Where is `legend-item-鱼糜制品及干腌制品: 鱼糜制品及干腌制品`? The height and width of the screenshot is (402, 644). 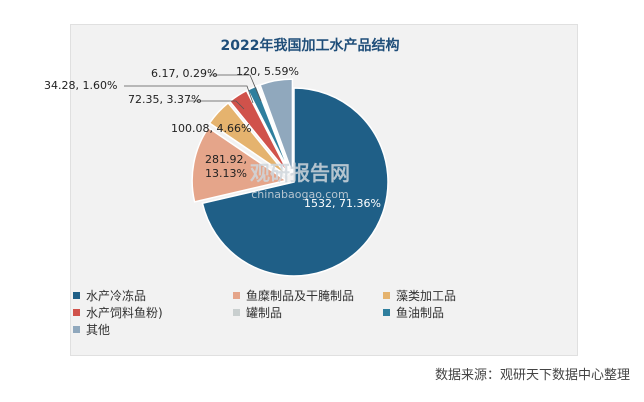
legend-item-鱼糜制品及干腌制品: 鱼糜制品及干腌制品 is located at coordinates (293, 295).